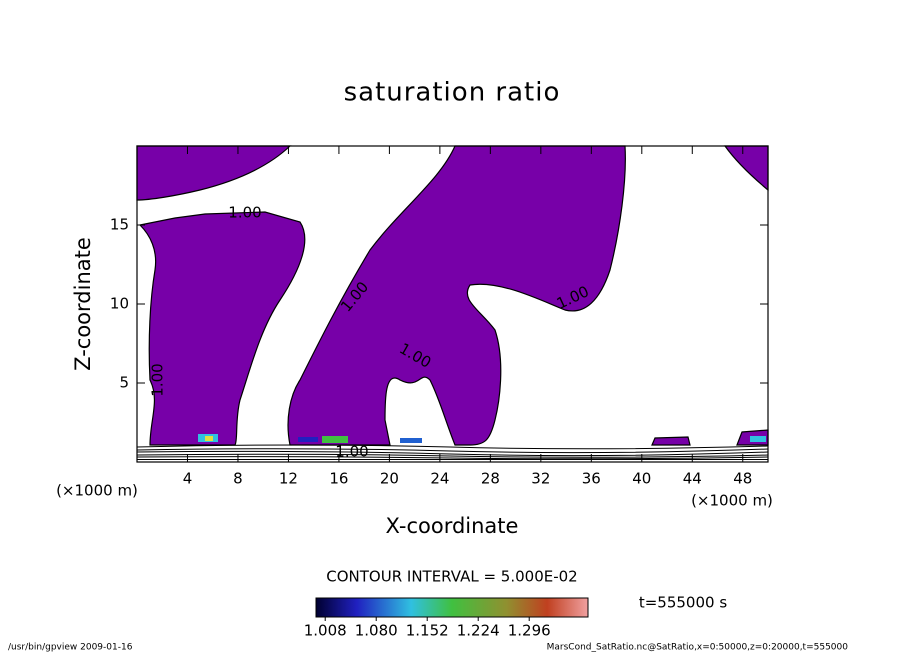  I want to click on x-tick-label: 8, so click(238, 479).